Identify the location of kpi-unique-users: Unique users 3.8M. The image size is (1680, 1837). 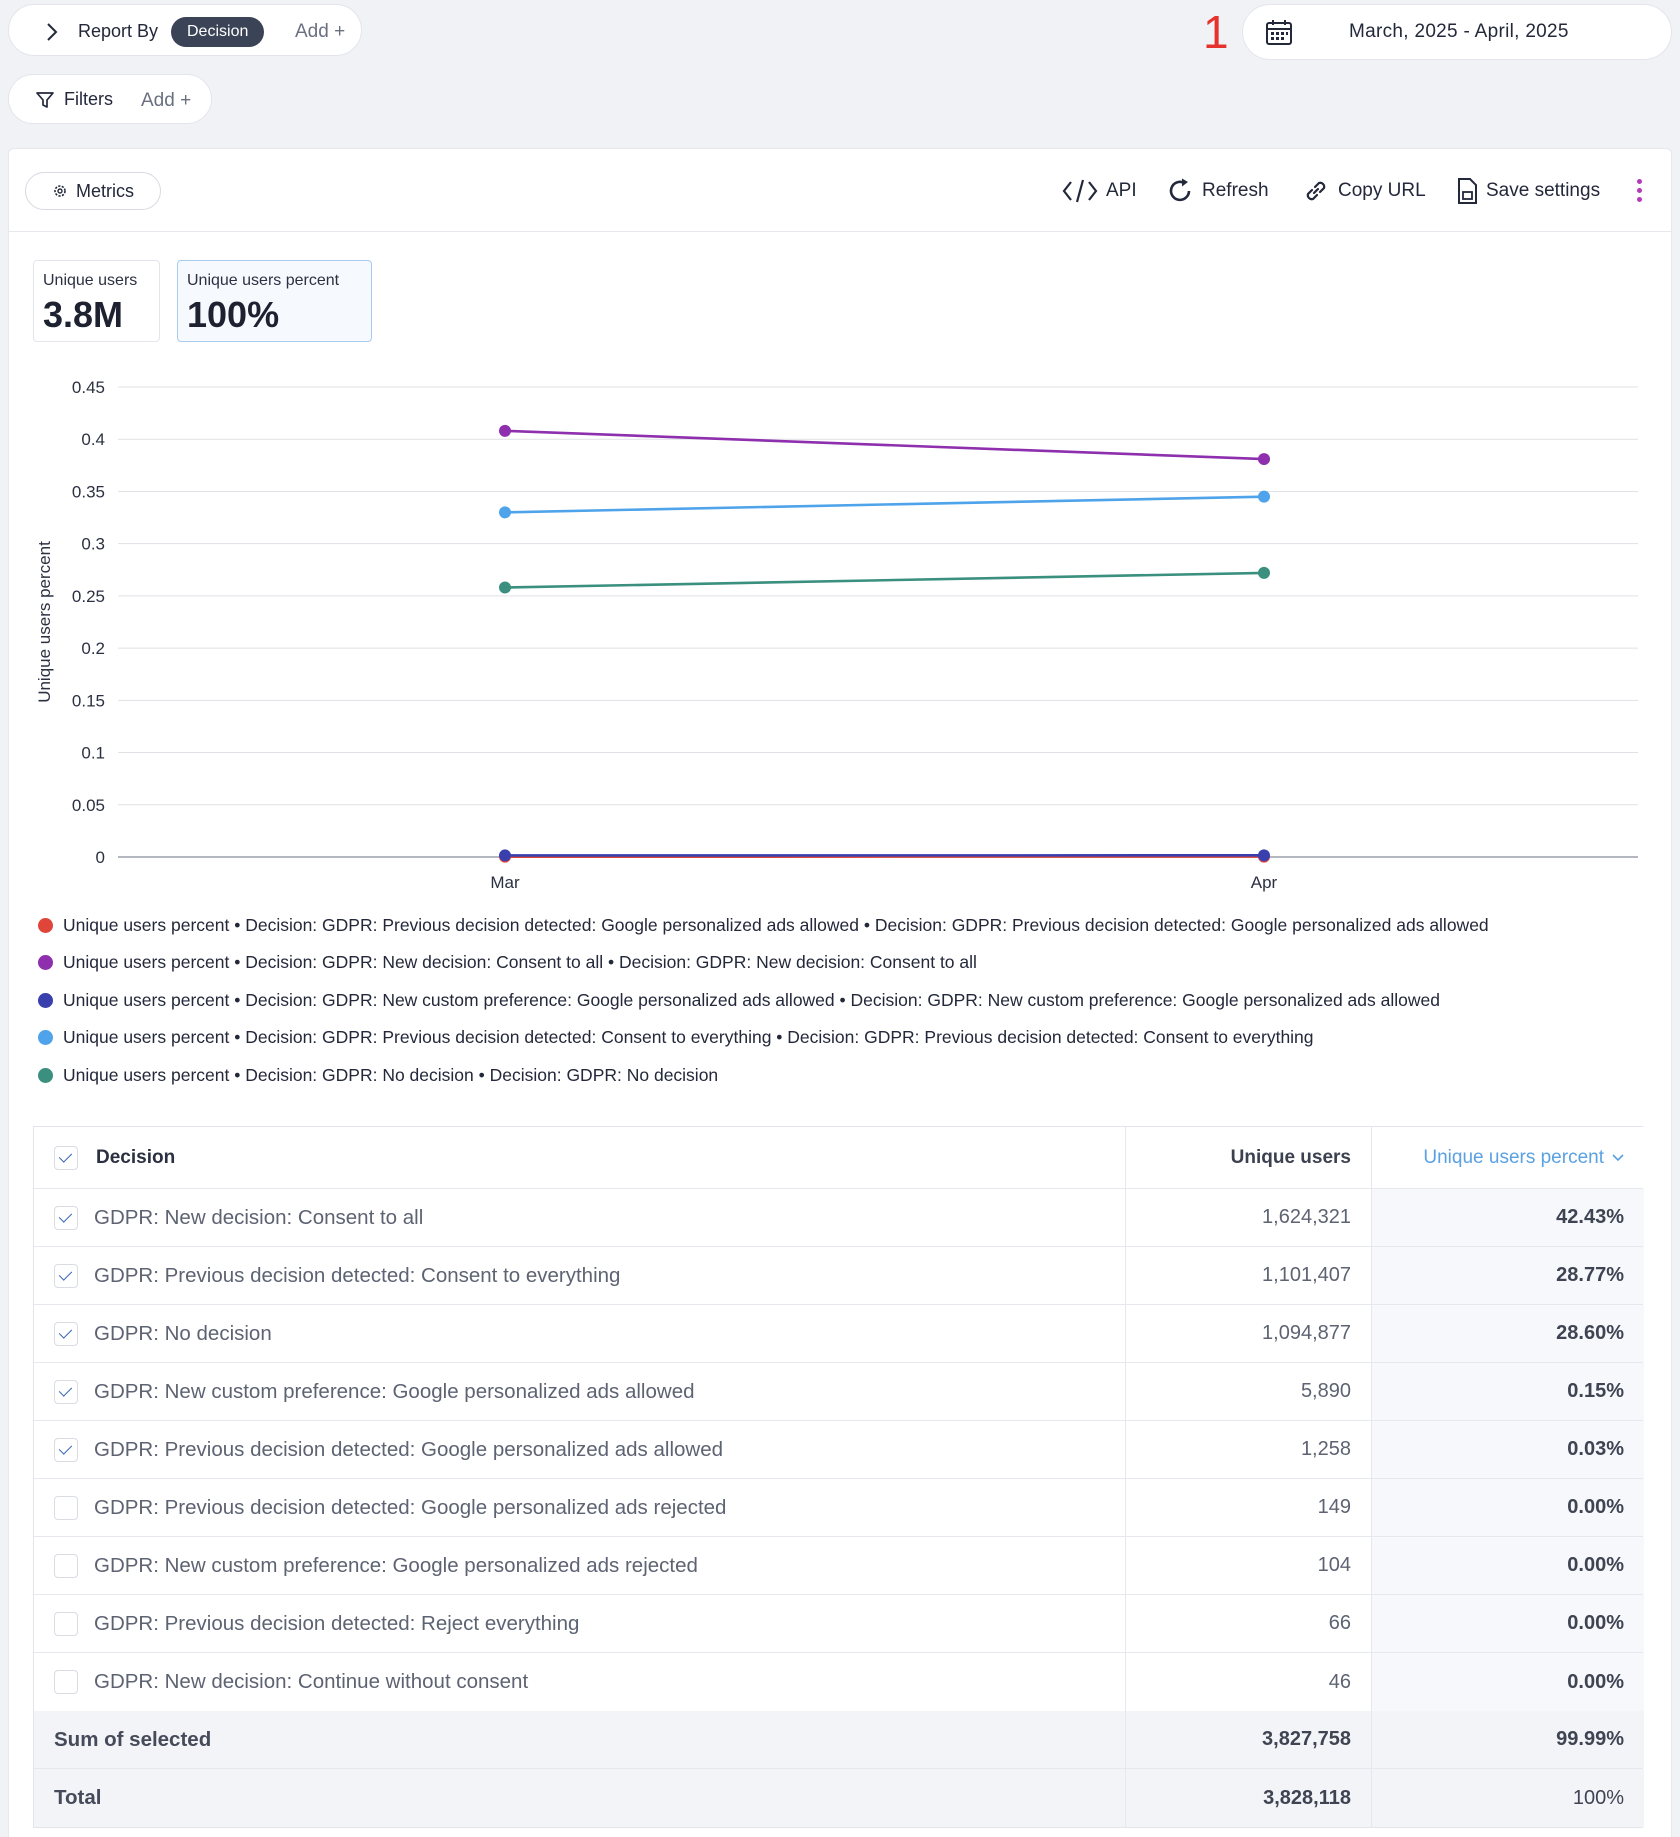
(96, 301).